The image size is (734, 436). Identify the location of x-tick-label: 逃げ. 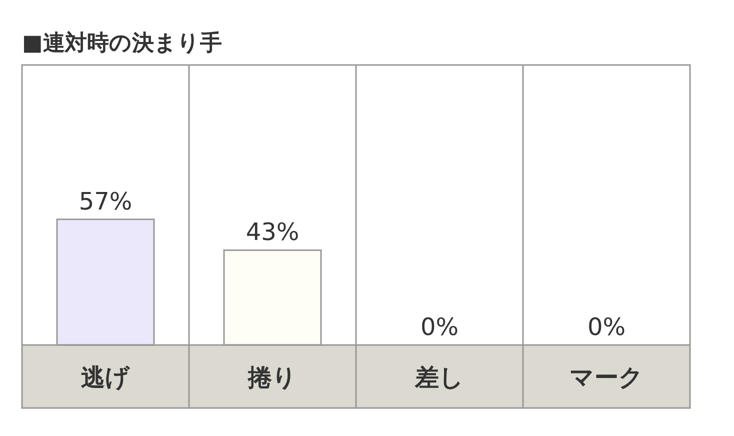
(106, 378).